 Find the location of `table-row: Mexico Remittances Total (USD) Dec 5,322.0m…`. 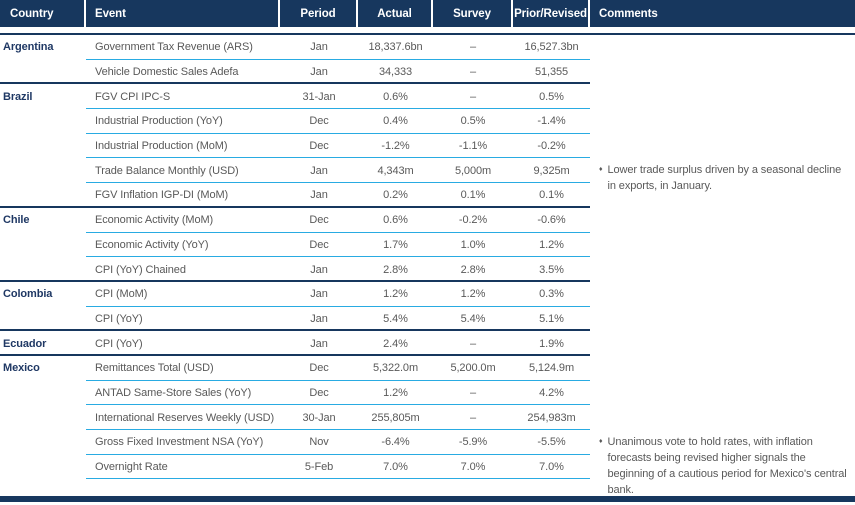

table-row: Mexico Remittances Total (USD) Dec 5,322.0m… is located at coordinates (427, 368).